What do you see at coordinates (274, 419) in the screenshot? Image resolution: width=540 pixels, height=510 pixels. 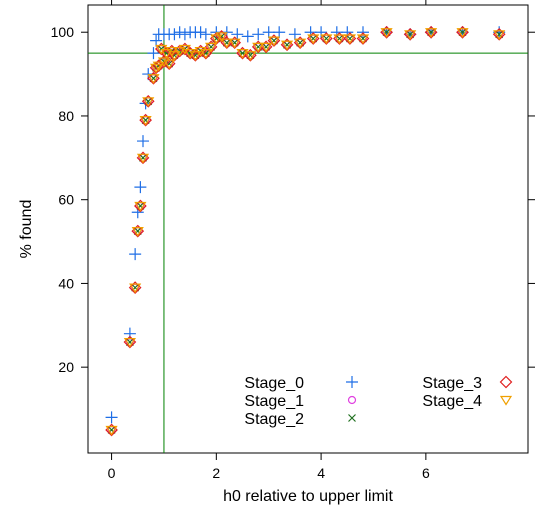 I see `legend-label: Stage_2` at bounding box center [274, 419].